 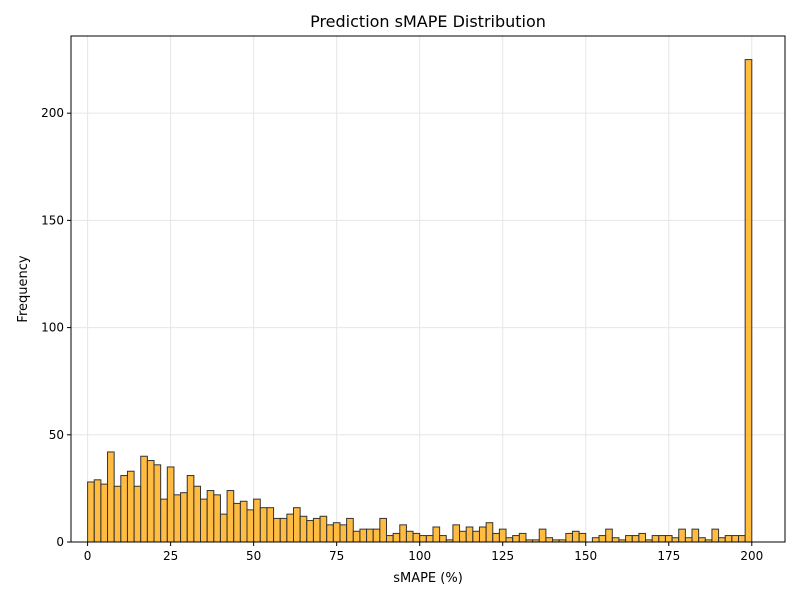 I want to click on x-axis-ticks: 0 25 50 75 100 125 150 175 200, so click(x=423, y=552).